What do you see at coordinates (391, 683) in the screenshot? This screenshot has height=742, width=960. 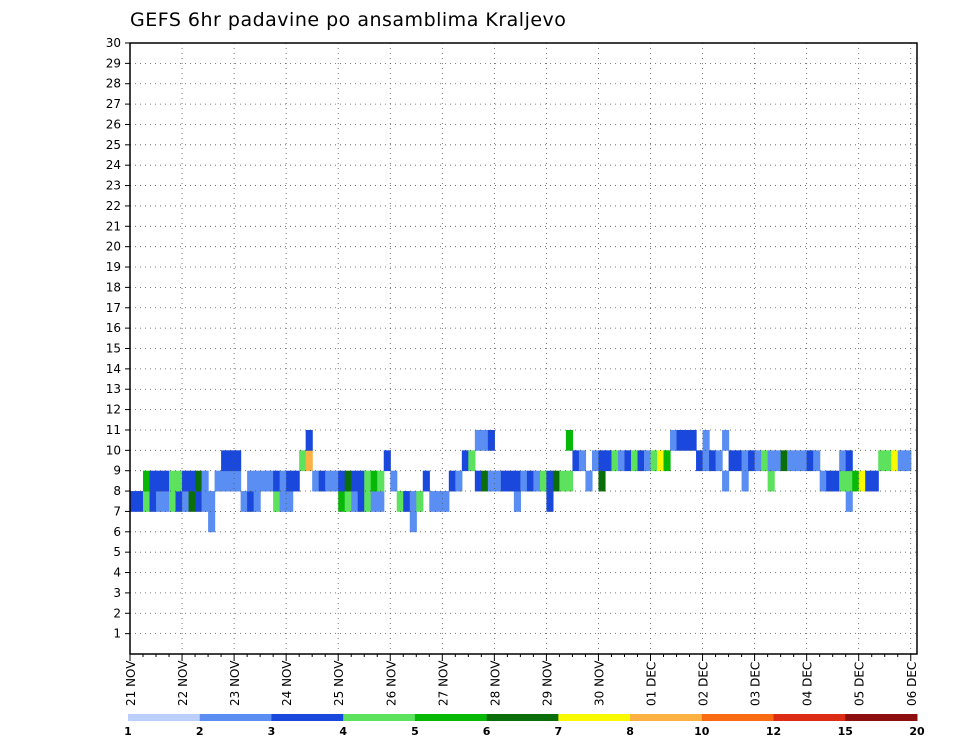 I see `x-tick-label: 26 NOV` at bounding box center [391, 683].